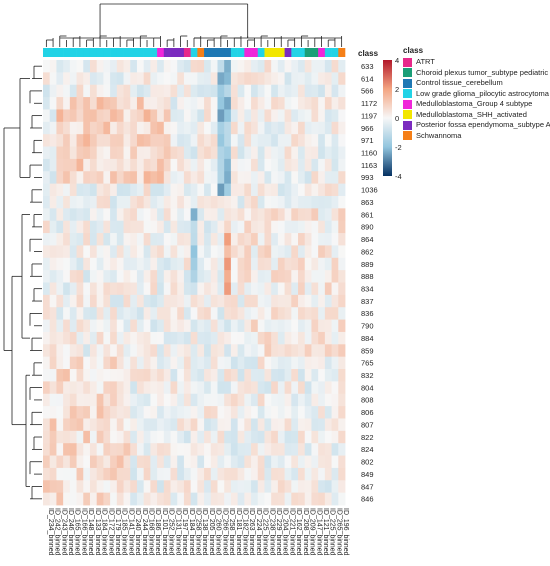 The image size is (550, 566). Describe the element at coordinates (305, 532) in the screenshot. I see `column-label: ID_208_binned` at that location.